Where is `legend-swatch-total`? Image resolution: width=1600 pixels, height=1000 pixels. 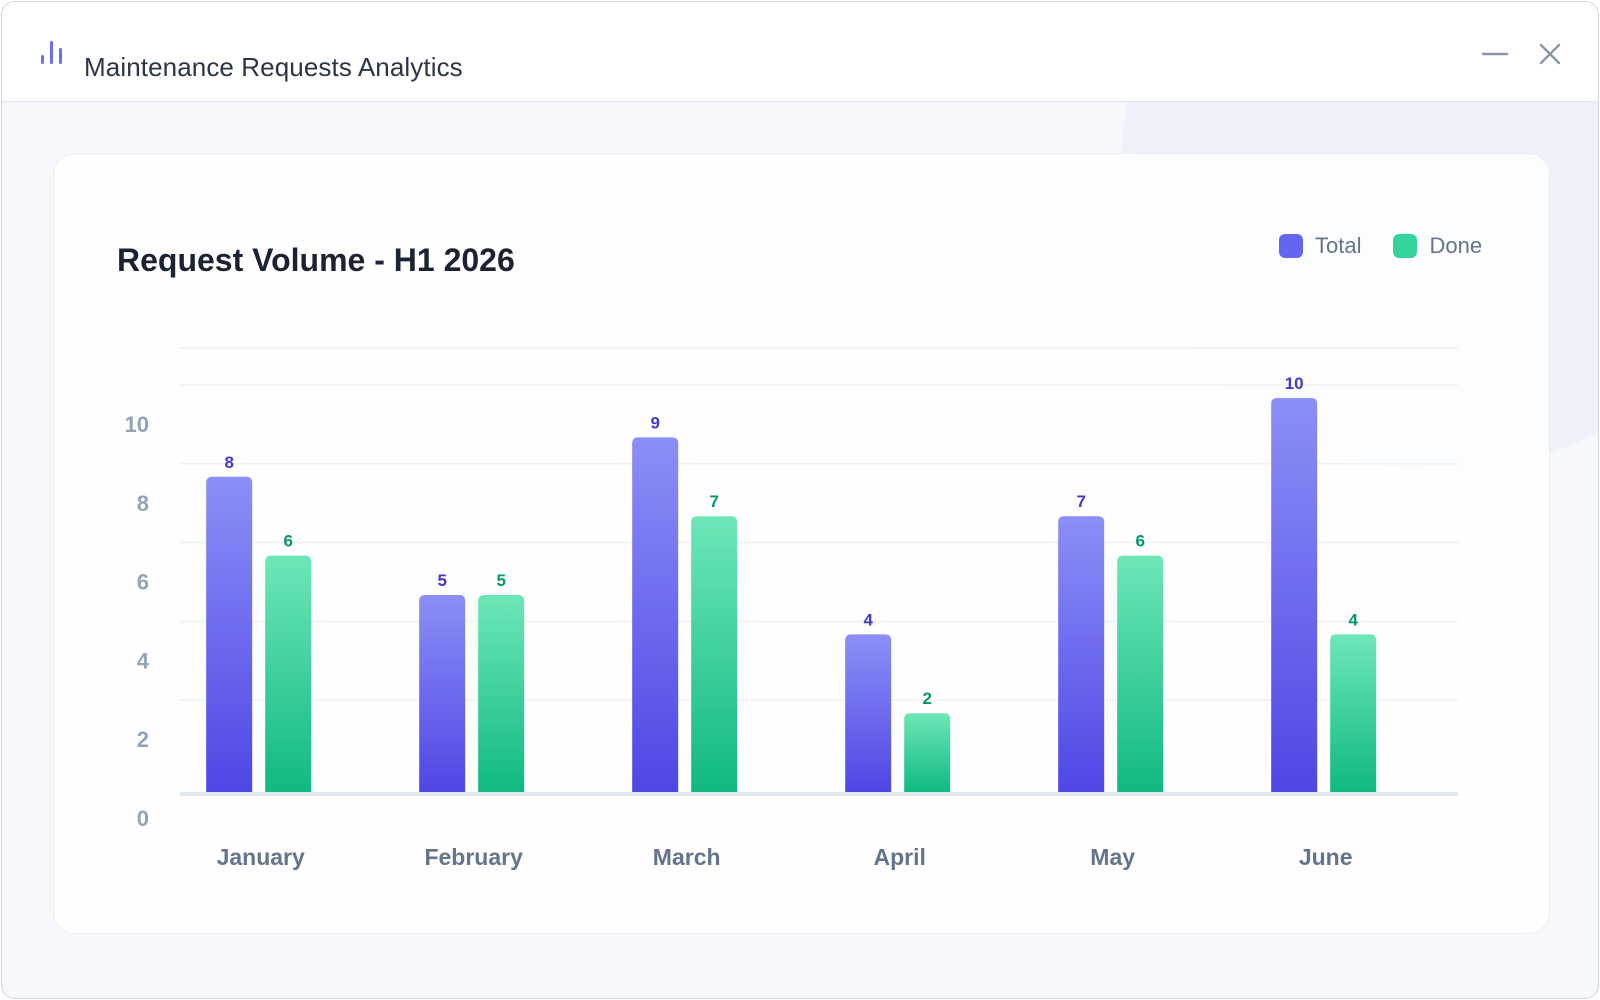 legend-swatch-total is located at coordinates (1291, 246).